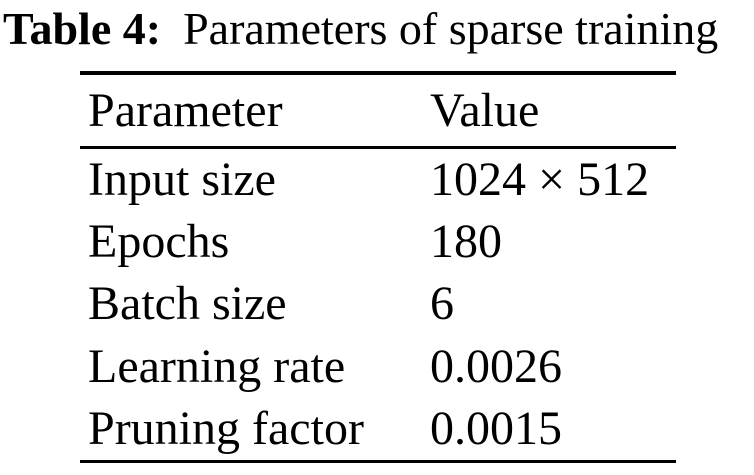 The image size is (754, 475). Describe the element at coordinates (378, 147) in the screenshot. I see `table-midrule` at that location.